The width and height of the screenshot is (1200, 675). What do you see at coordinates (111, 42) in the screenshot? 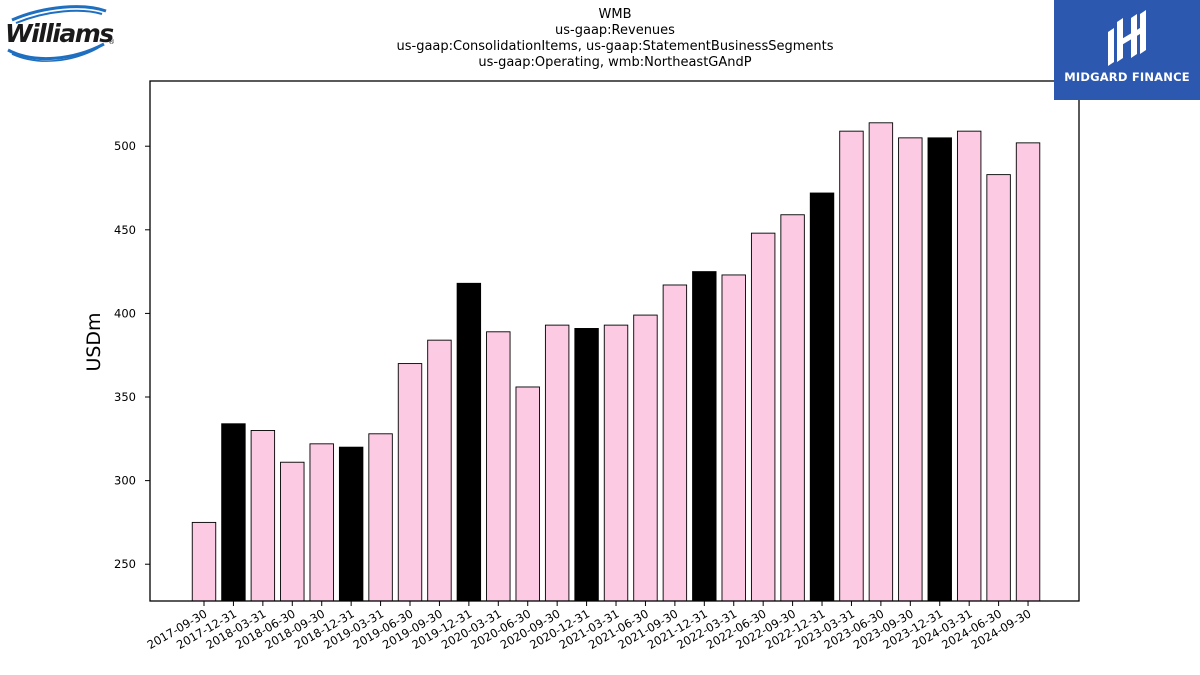
I see `williams-registered-mark: ®` at bounding box center [111, 42].